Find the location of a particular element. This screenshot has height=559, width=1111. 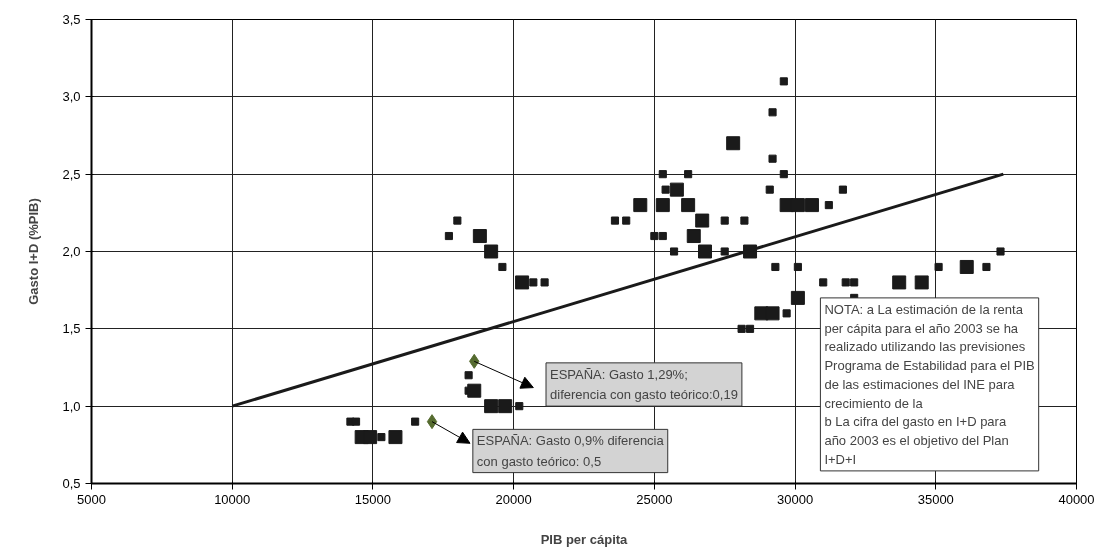

x-tick-label: 40000 is located at coordinates (1076, 499).